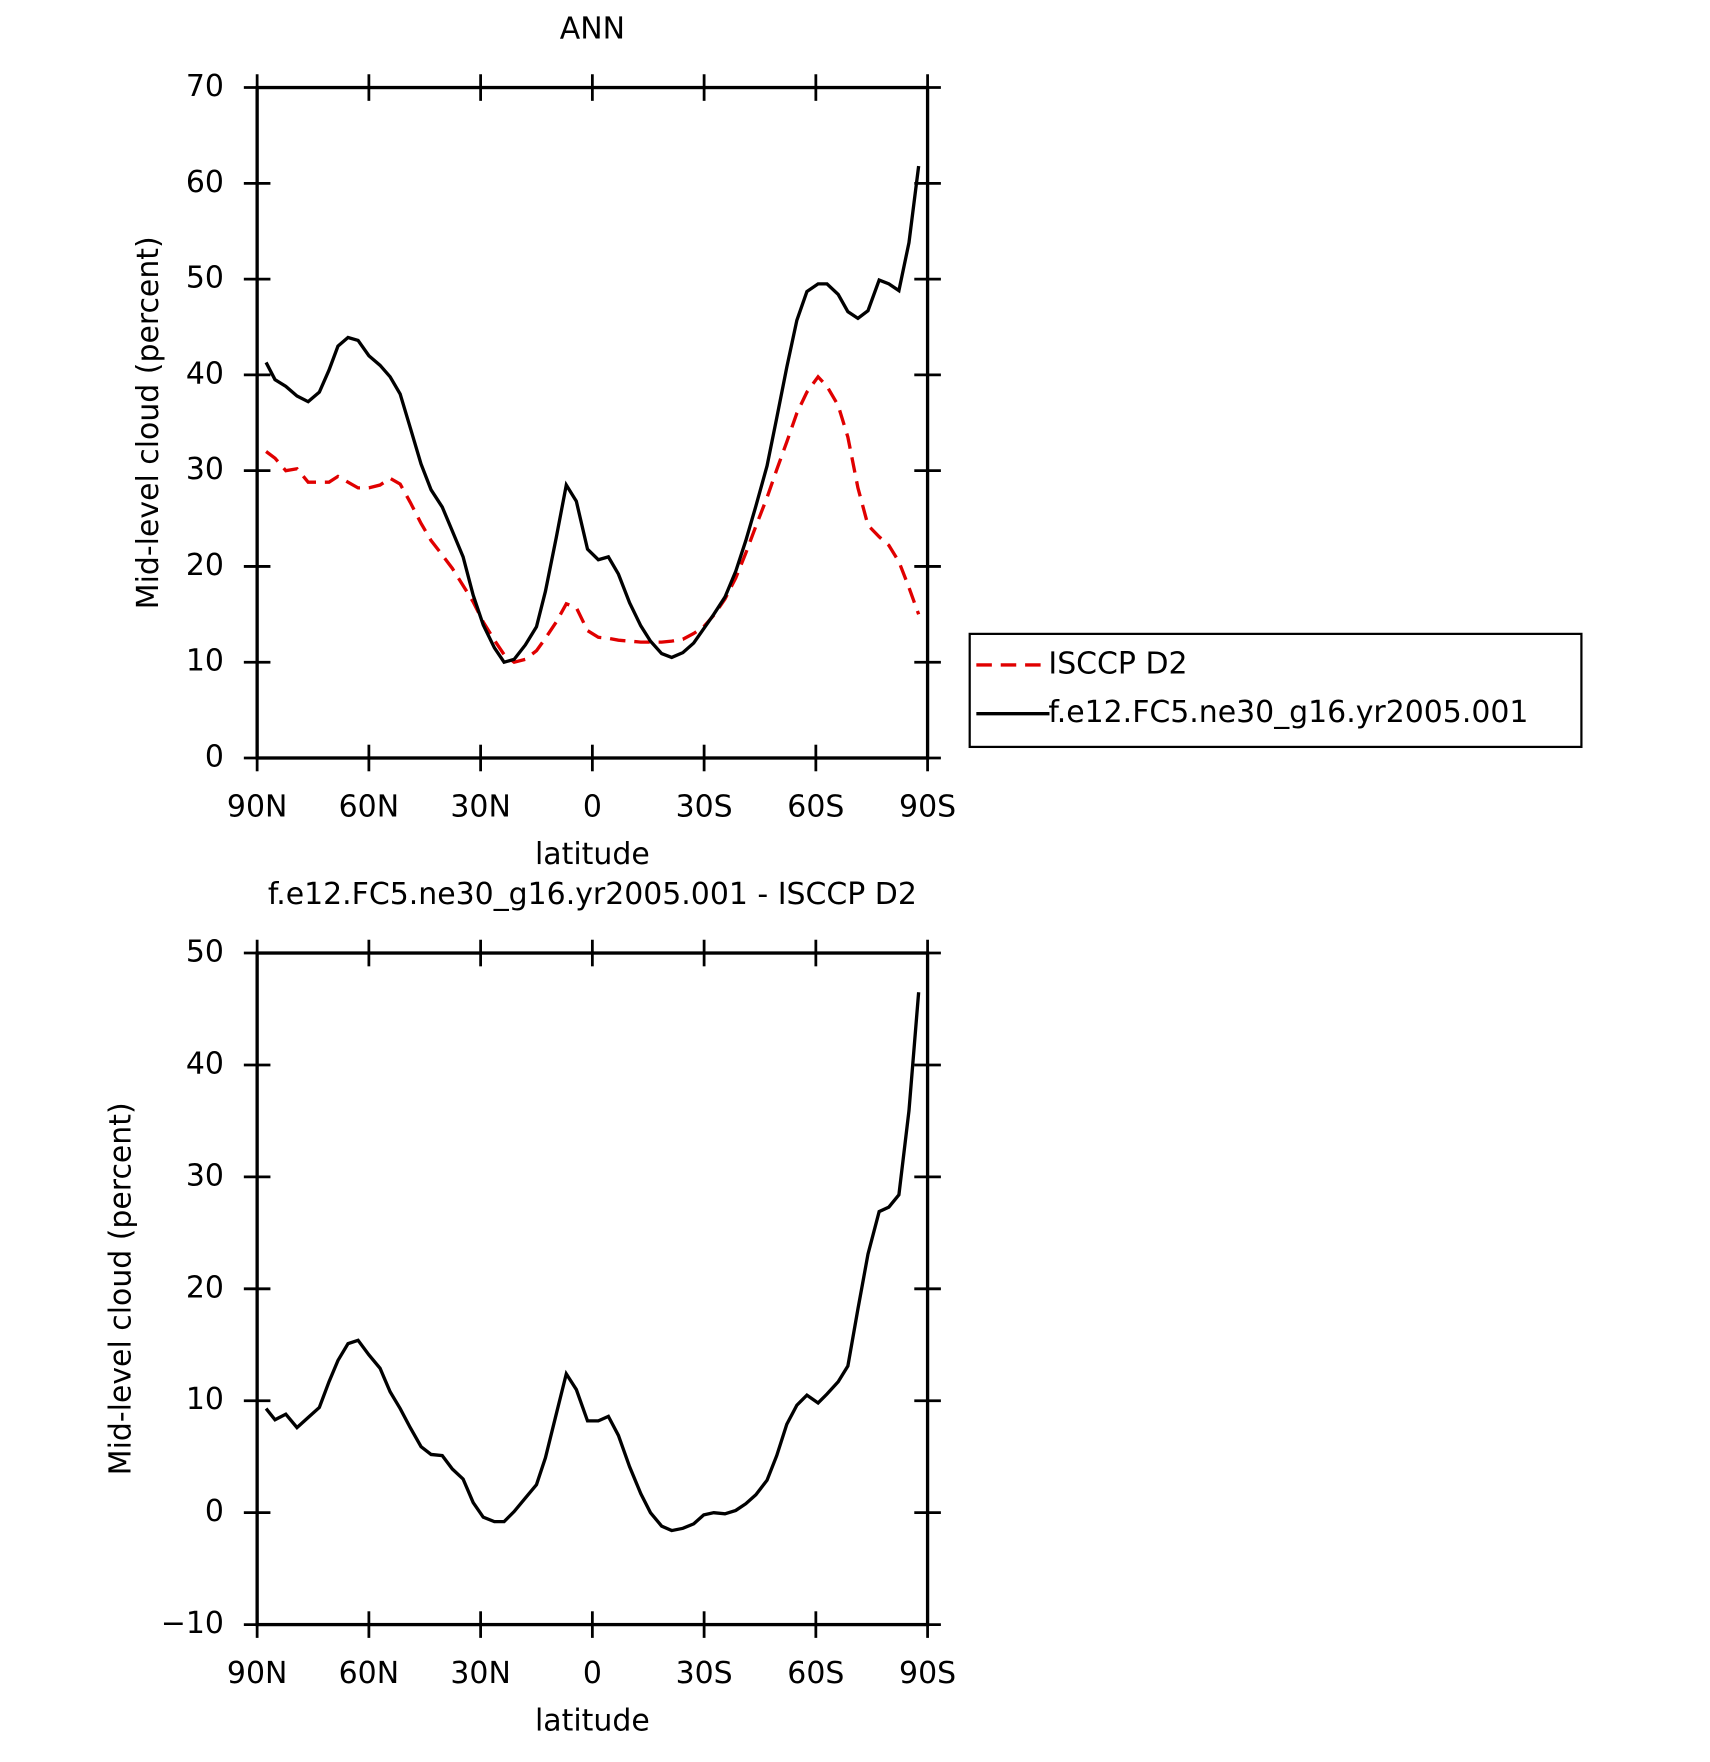  What do you see at coordinates (205, 182) in the screenshot?
I see `y-tick-label: 60` at bounding box center [205, 182].